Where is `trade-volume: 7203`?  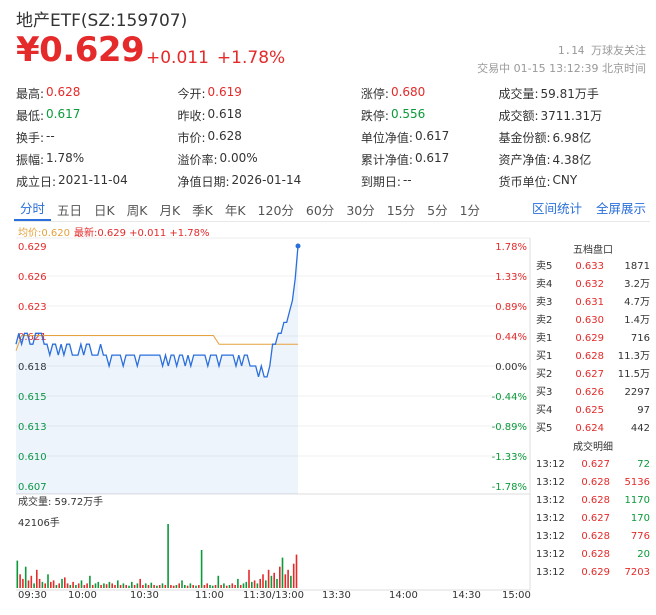
trade-volume: 7203 is located at coordinates (637, 572).